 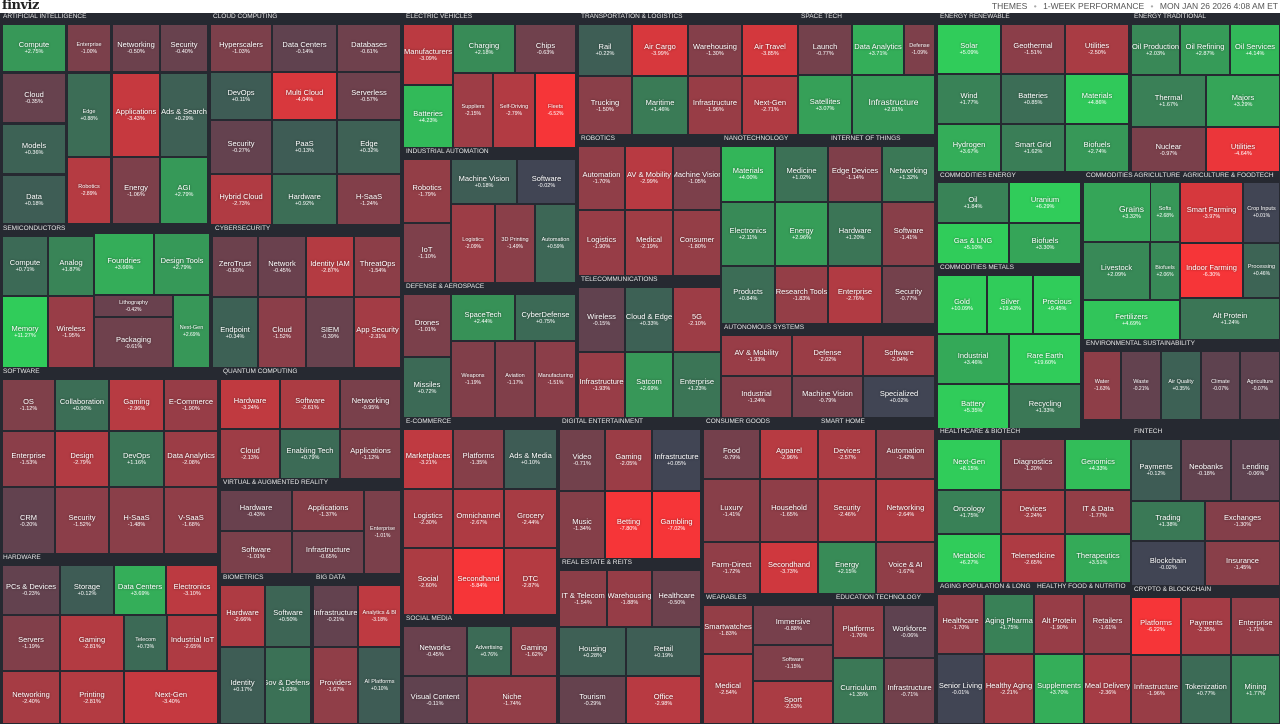 I want to click on theme-tile-paas: PaaS +0.13%, so click(x=304, y=147).